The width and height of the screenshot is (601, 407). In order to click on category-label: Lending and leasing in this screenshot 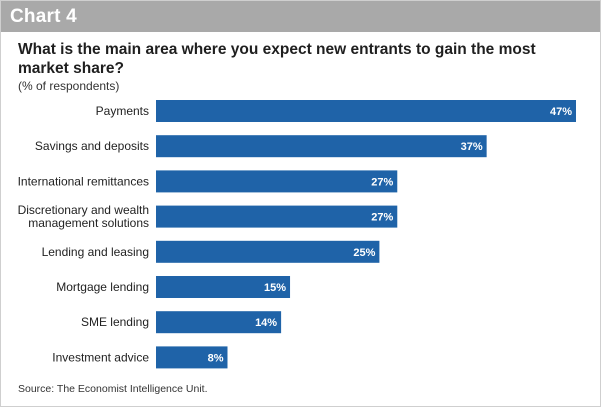, I will do `click(95, 252)`.